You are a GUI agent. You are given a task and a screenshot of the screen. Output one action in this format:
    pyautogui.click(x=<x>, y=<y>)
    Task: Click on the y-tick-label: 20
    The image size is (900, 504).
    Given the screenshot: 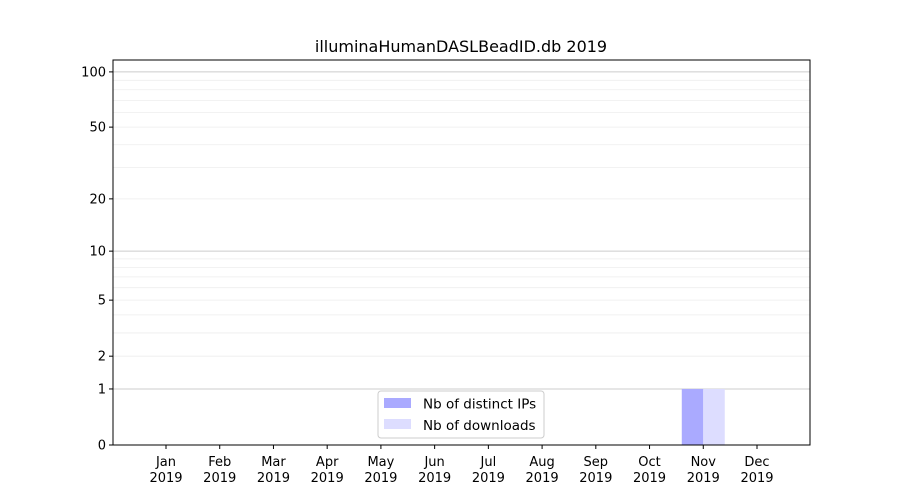 What is the action you would take?
    pyautogui.click(x=97, y=199)
    